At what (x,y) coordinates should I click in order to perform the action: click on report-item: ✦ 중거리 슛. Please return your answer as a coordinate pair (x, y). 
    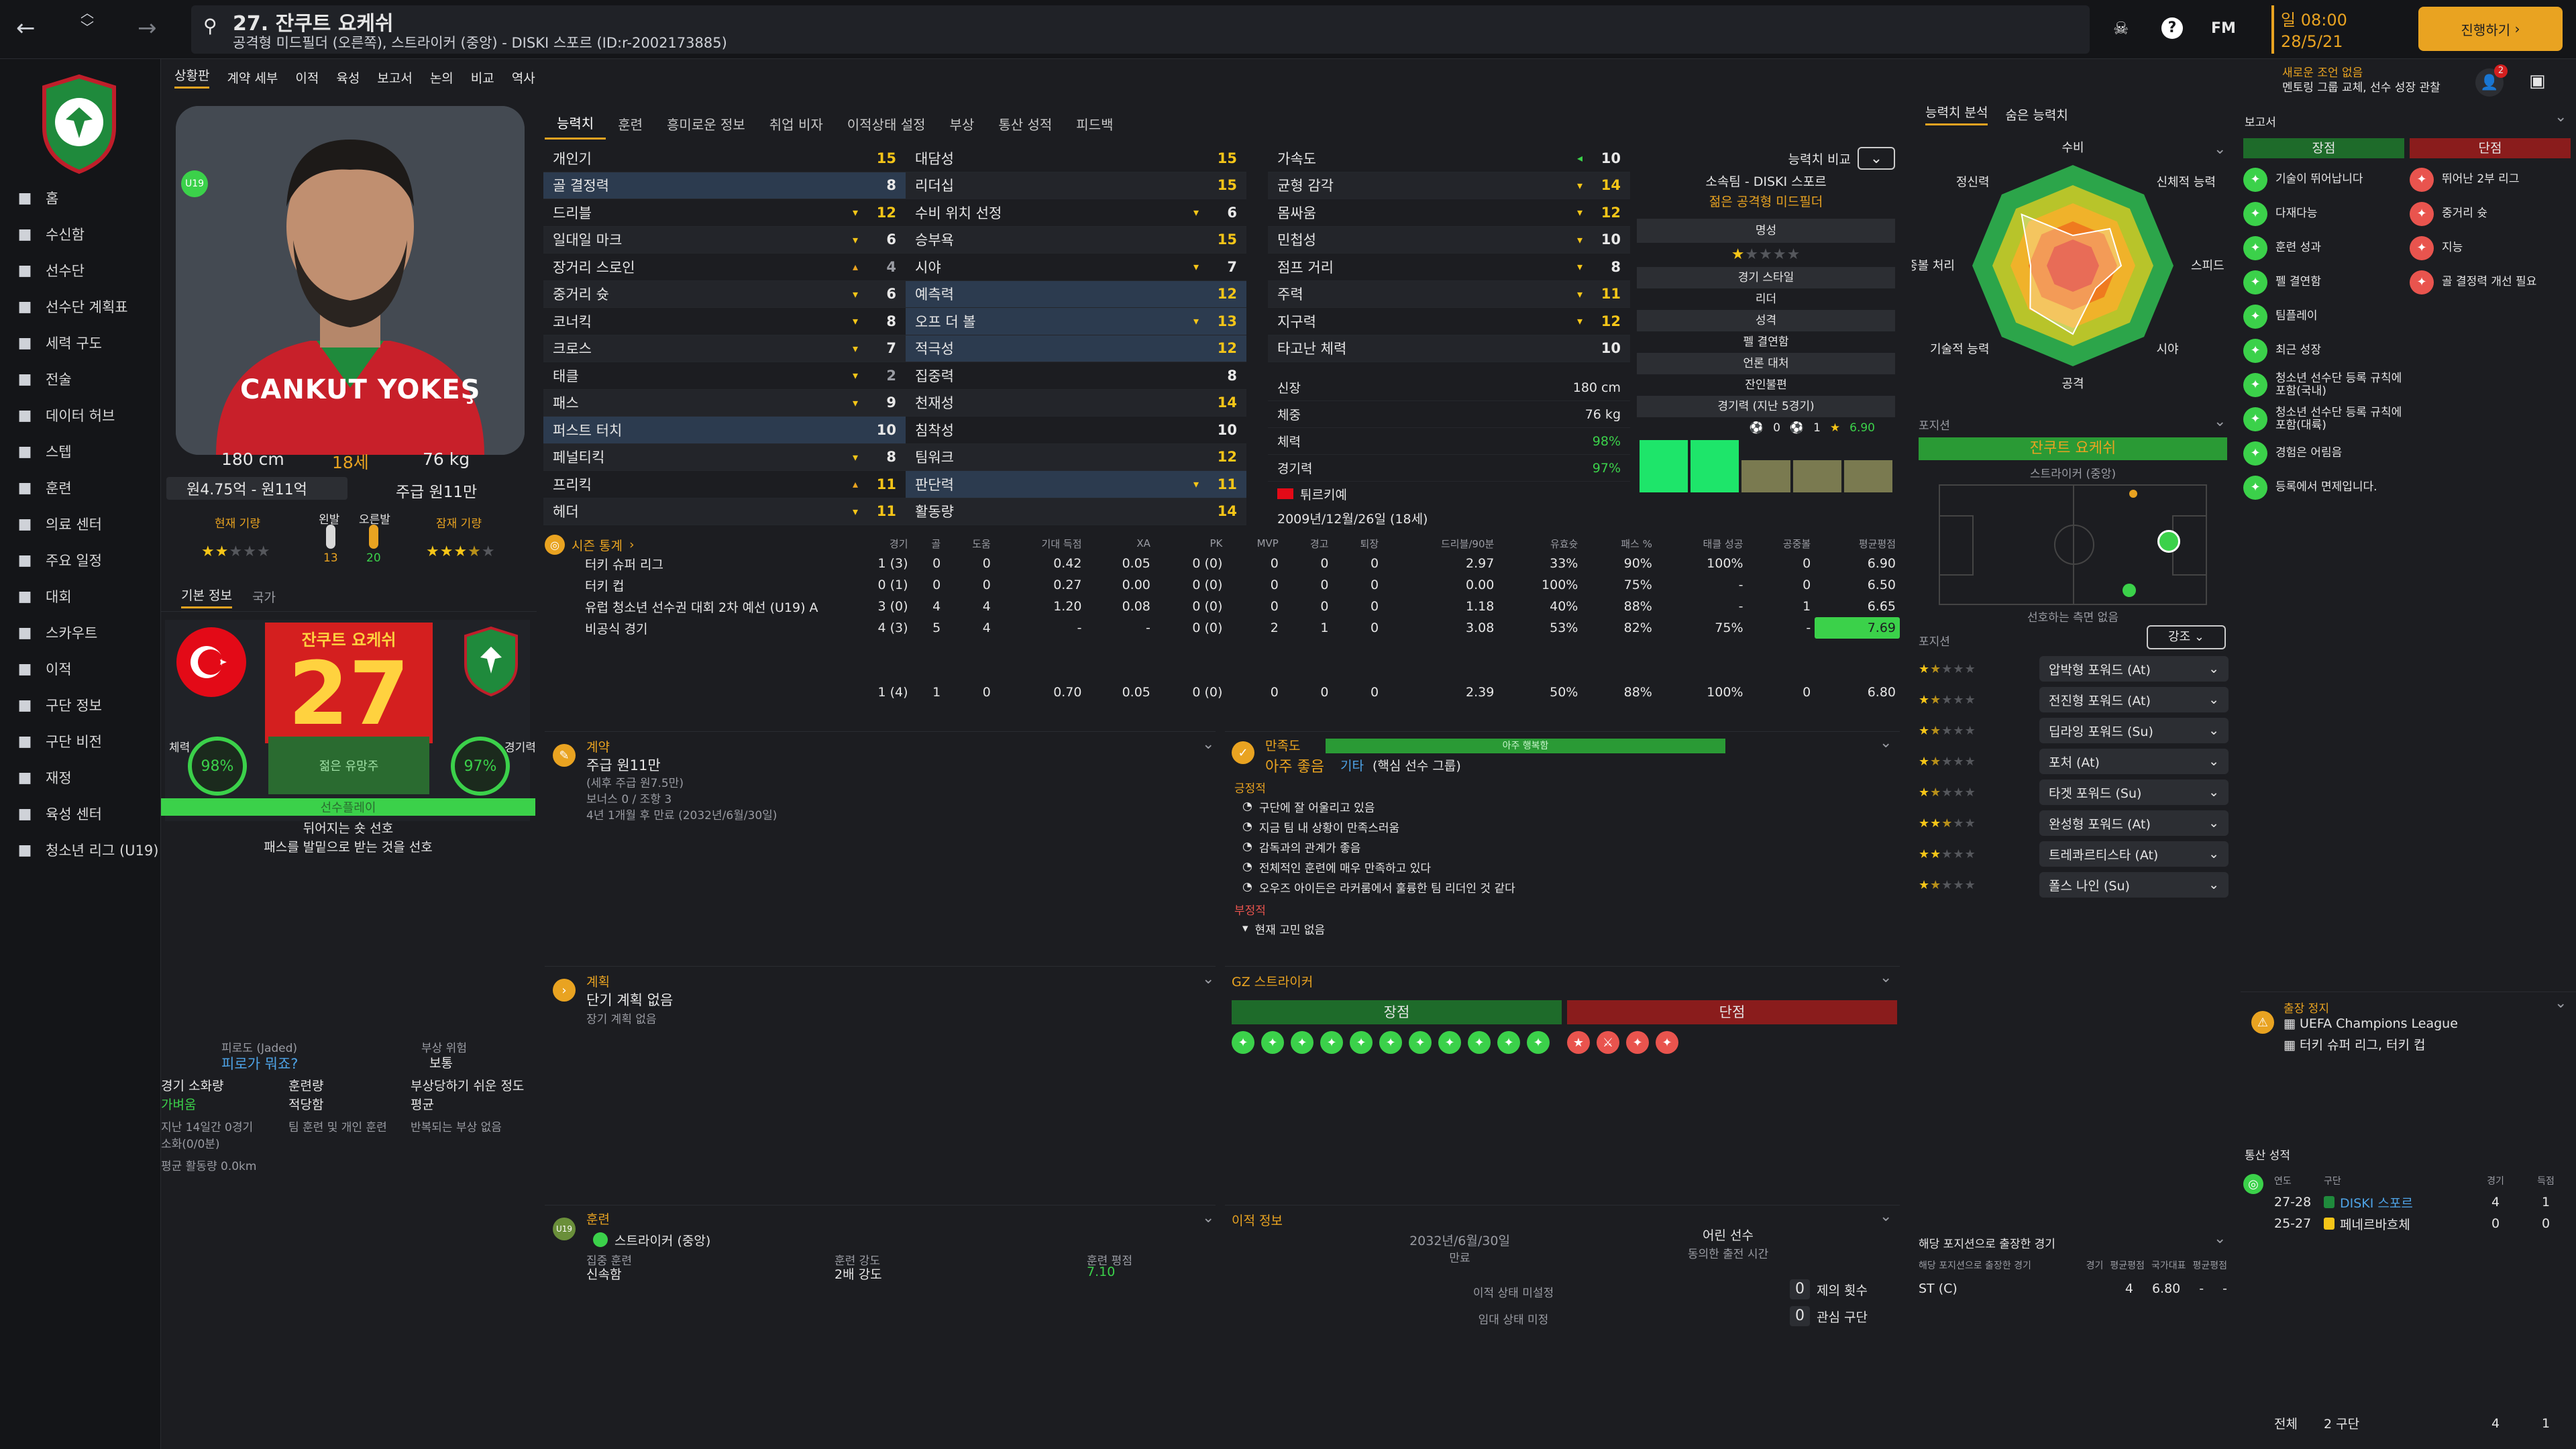
    Looking at the image, I should click on (2490, 214).